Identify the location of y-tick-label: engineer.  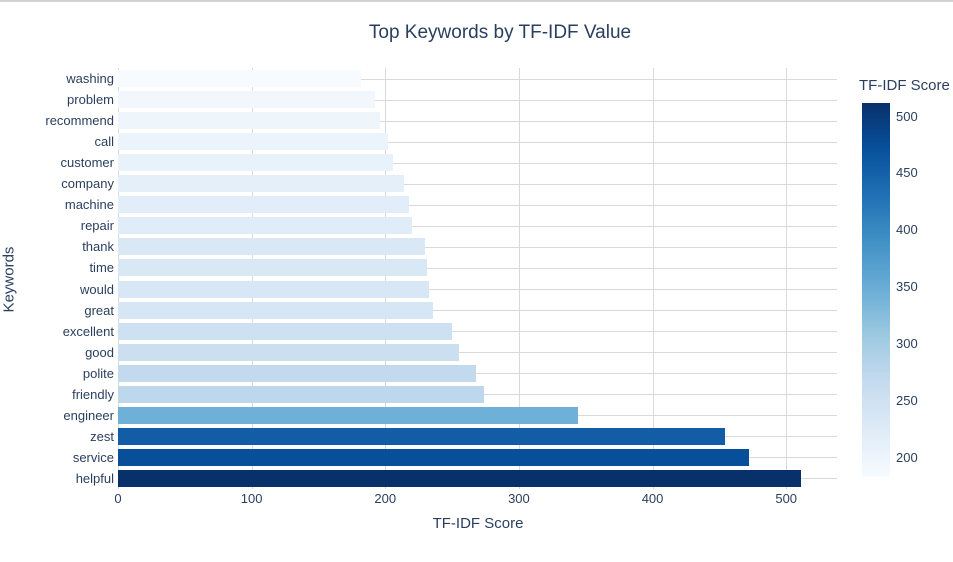
(88, 415).